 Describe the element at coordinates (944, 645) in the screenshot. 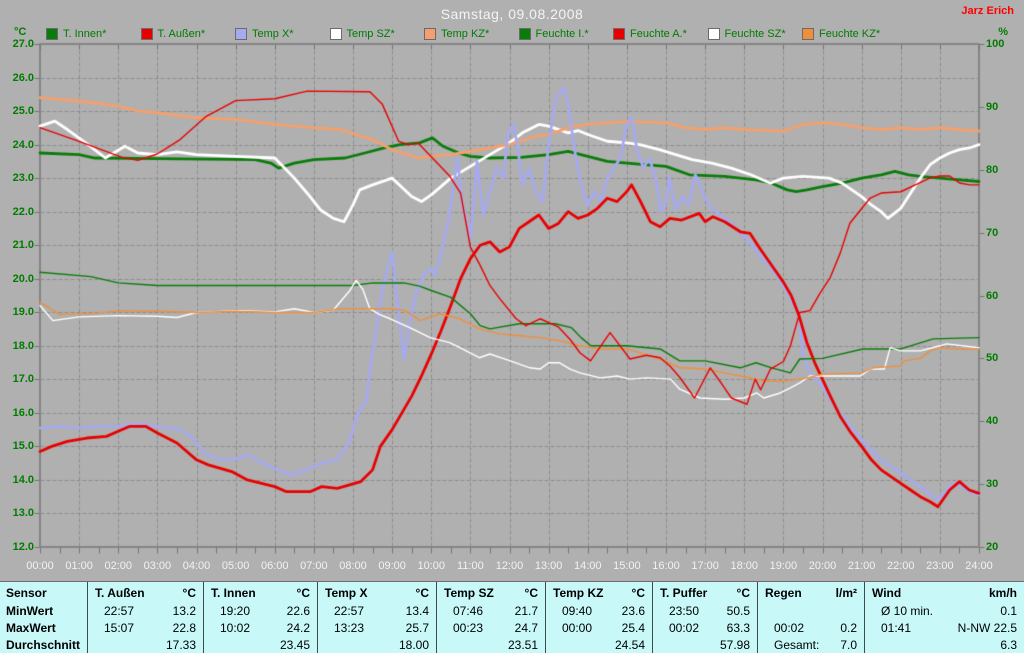

I see `stats-avg-cell: 6.3` at that location.